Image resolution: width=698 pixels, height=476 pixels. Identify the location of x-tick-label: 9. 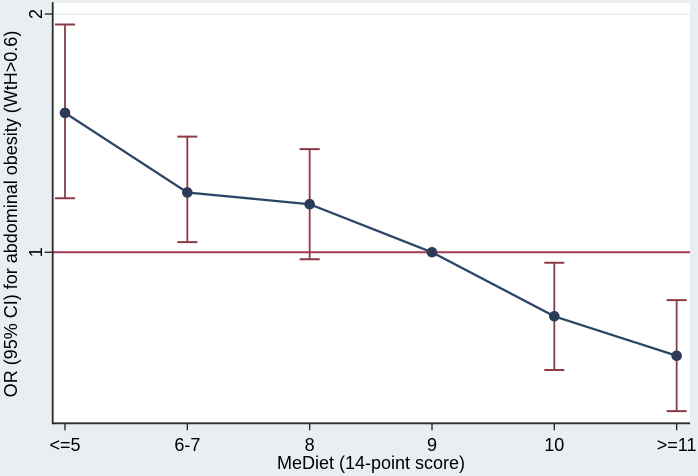
(432, 445).